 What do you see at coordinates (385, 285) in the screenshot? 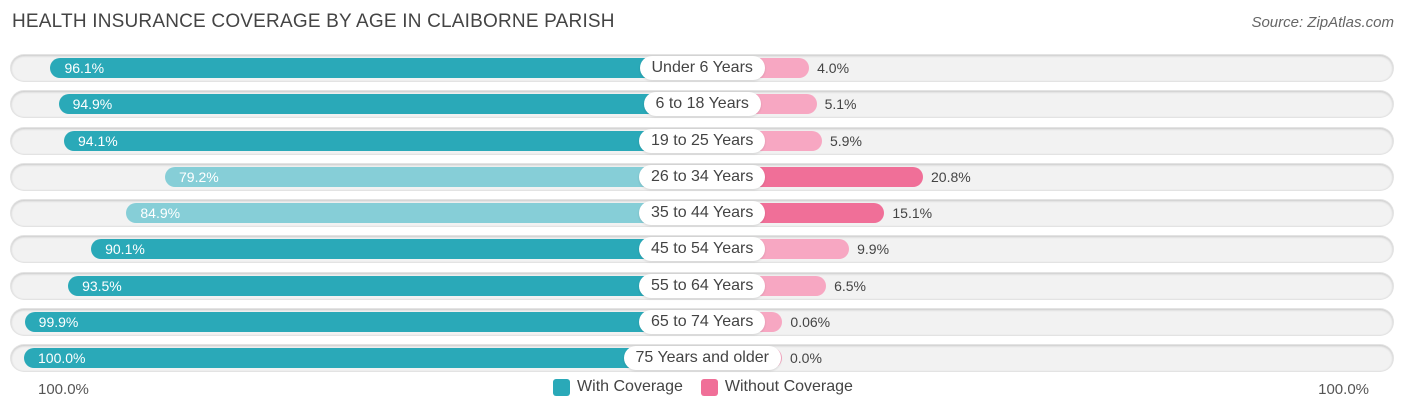
I see `bar-with-coverage-55-to-64-years` at bounding box center [385, 285].